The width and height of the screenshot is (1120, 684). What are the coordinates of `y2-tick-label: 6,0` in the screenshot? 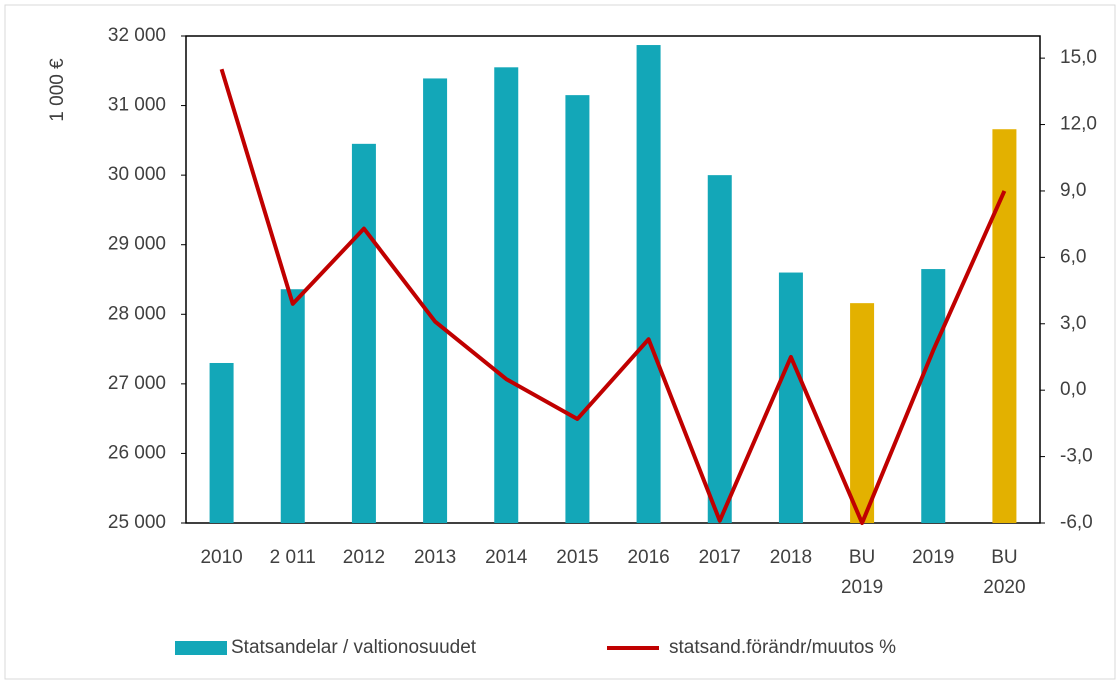 It's located at (1073, 256).